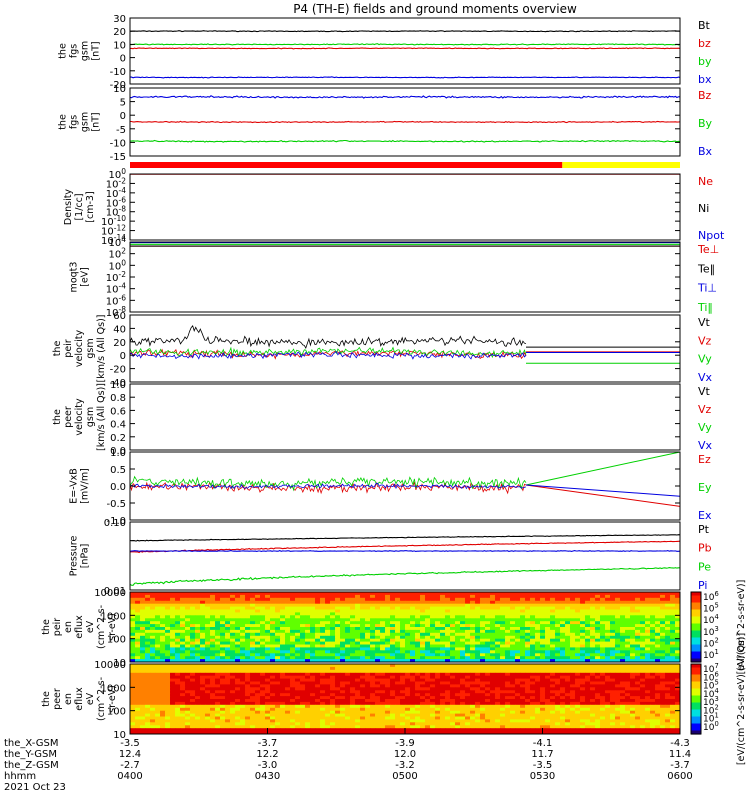 The image size is (750, 804). I want to click on y-axis-label: [1/cc], so click(79, 206).